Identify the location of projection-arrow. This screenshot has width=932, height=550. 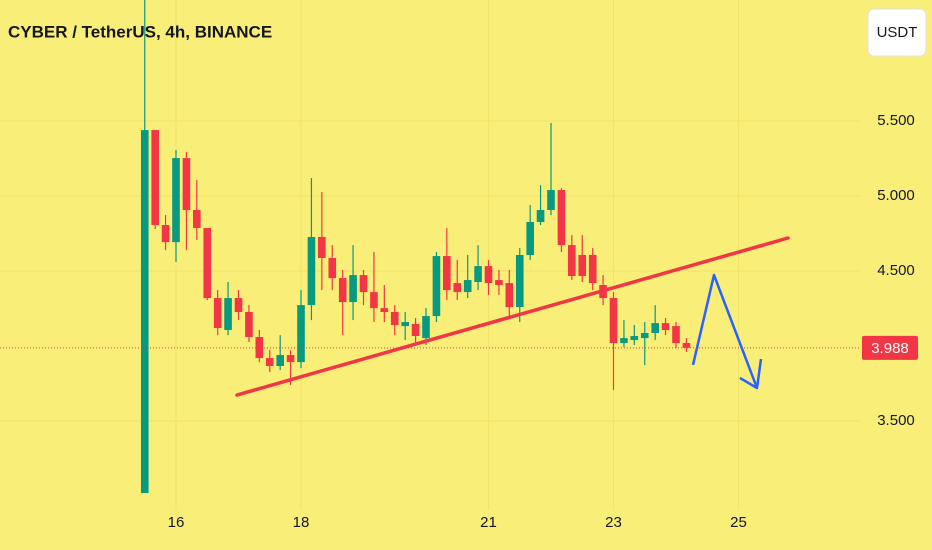
(725, 331).